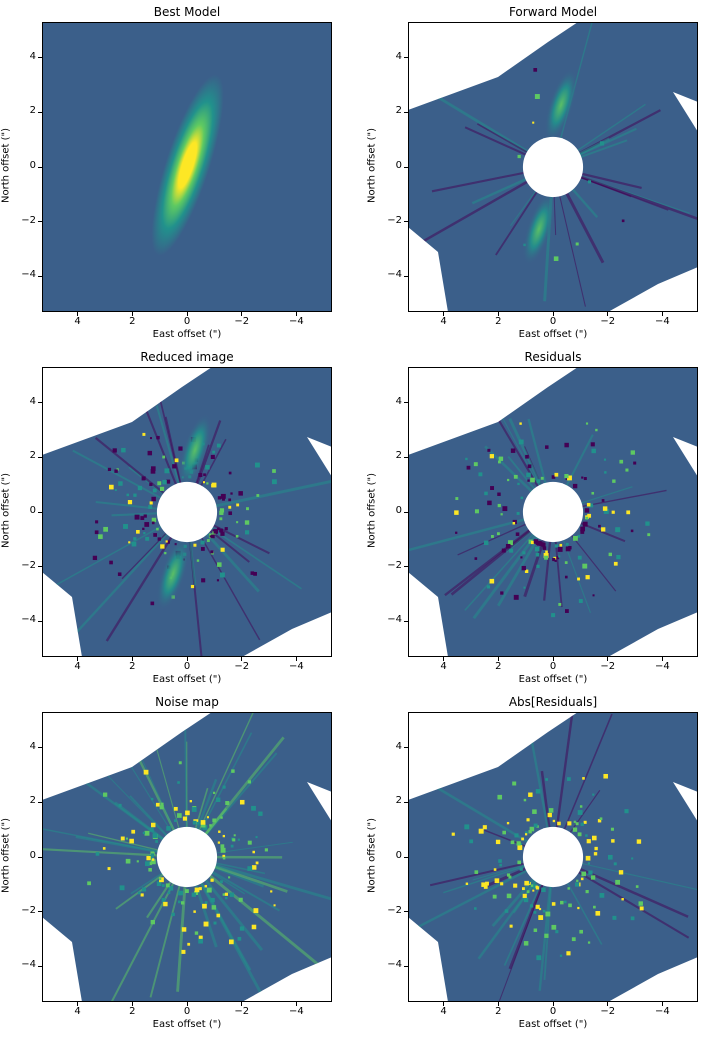 The height and width of the screenshot is (1039, 703). What do you see at coordinates (394, 910) in the screenshot?
I see `y-tick-label: −2` at bounding box center [394, 910].